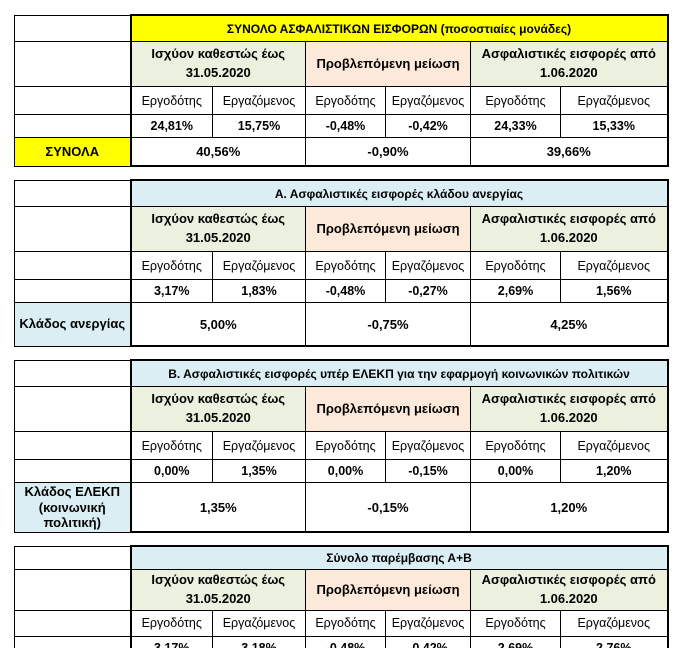 This screenshot has height=648, width=683. Describe the element at coordinates (614, 126) in the screenshot. I see `value-cell: 15,33%` at that location.